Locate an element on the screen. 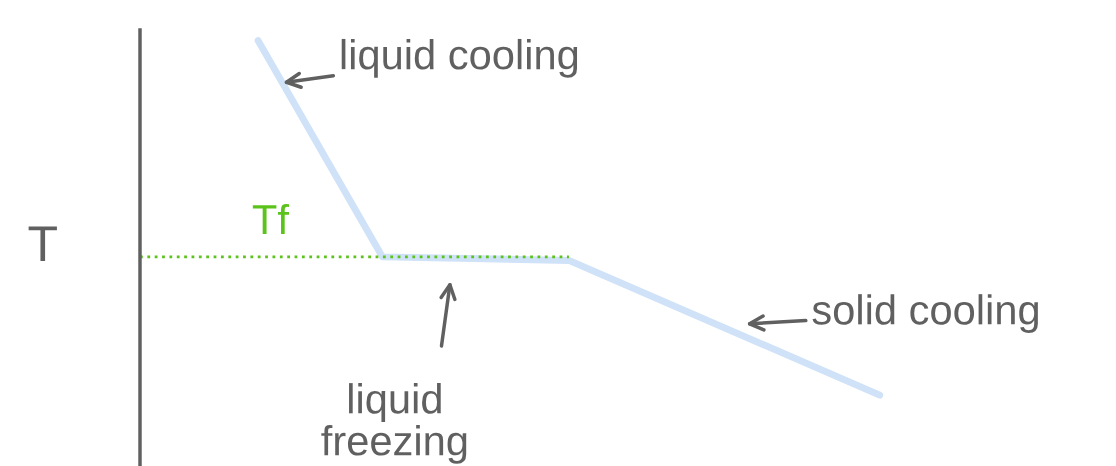 This screenshot has width=1116, height=466. ref-line-label: Tf is located at coordinates (270, 219).